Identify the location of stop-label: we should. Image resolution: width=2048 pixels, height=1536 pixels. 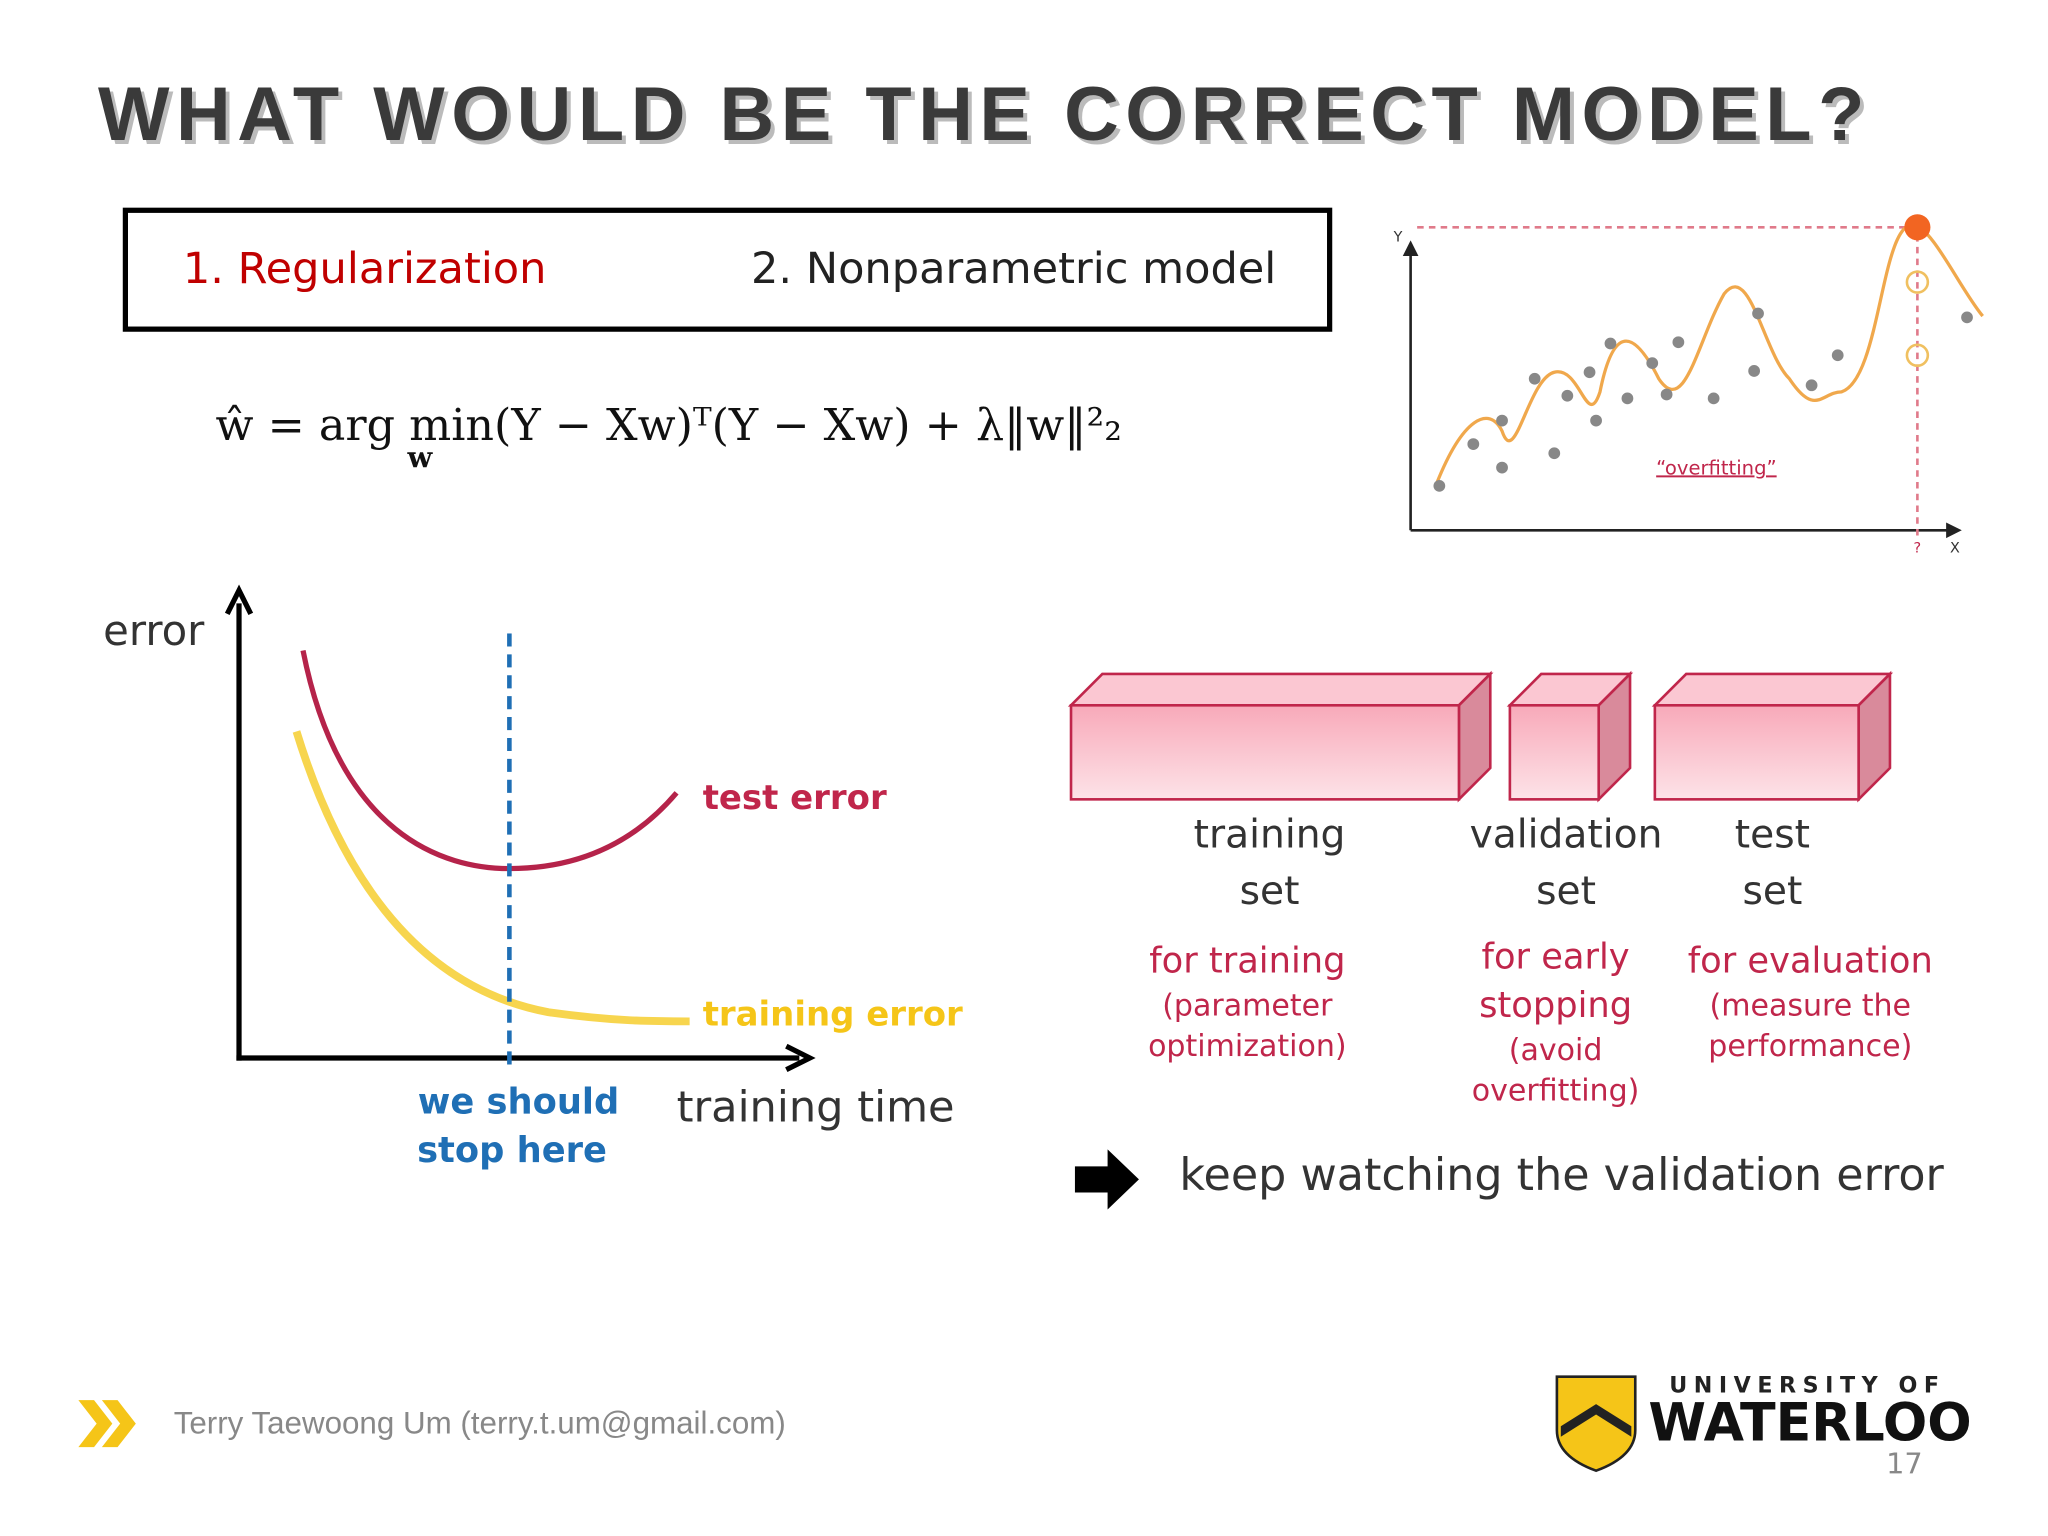
(518, 1102).